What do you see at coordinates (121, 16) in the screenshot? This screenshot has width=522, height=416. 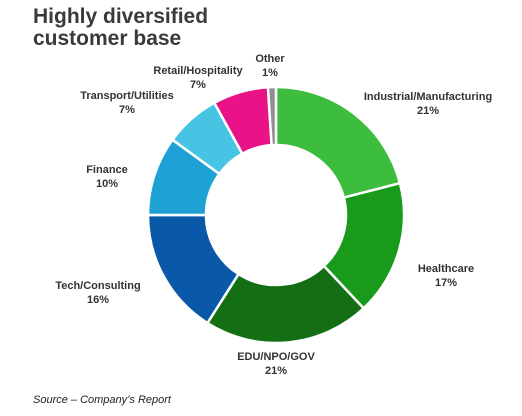 I see `title-line-1: Highly diversified` at bounding box center [121, 16].